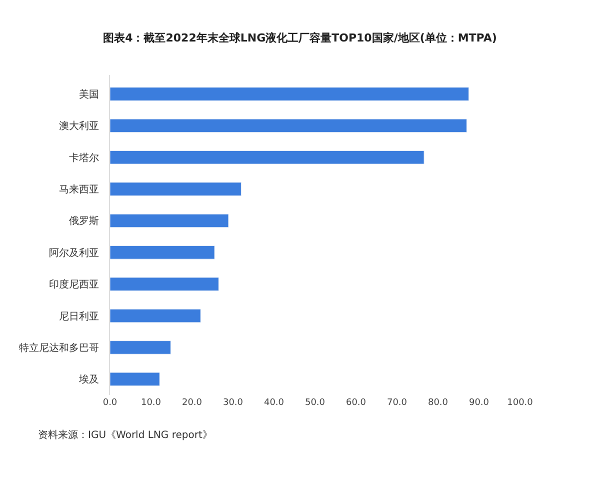  Describe the element at coordinates (110, 403) in the screenshot. I see `x-tick-label: 0.0` at that location.